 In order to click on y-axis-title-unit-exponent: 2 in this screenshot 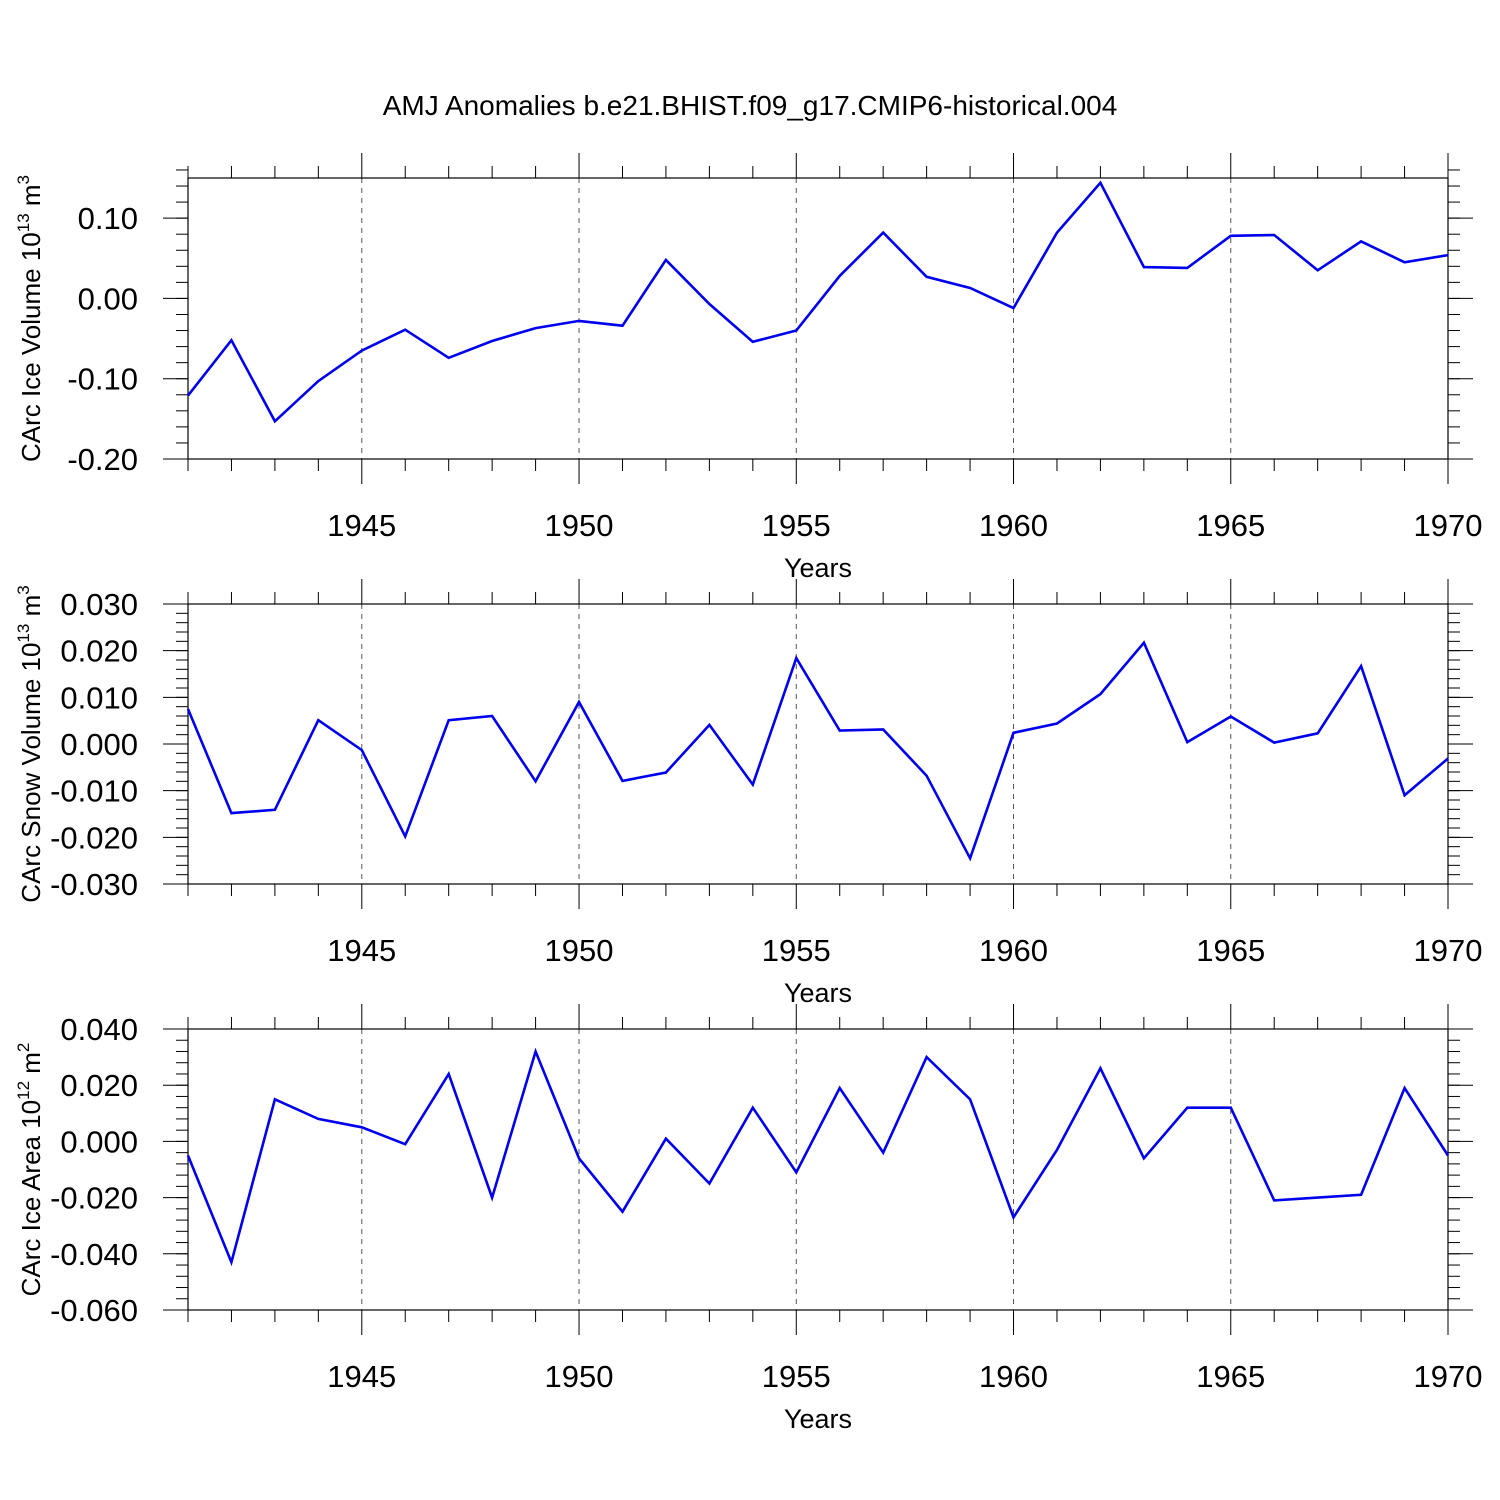, I will do `click(23, 1047)`.